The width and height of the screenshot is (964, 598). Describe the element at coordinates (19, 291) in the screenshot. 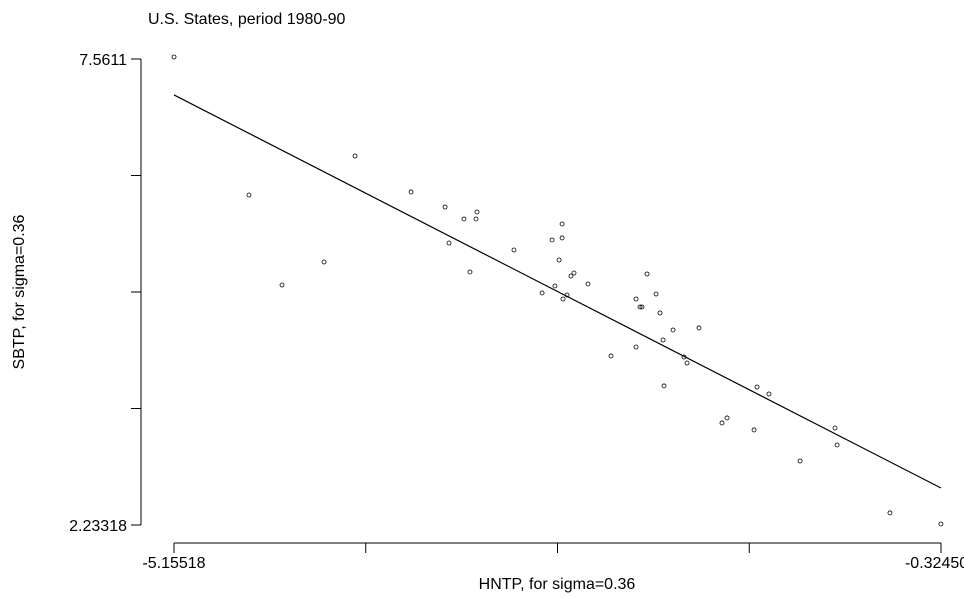

I see `y-axis-label: SBTP, for sigma=0.36` at that location.